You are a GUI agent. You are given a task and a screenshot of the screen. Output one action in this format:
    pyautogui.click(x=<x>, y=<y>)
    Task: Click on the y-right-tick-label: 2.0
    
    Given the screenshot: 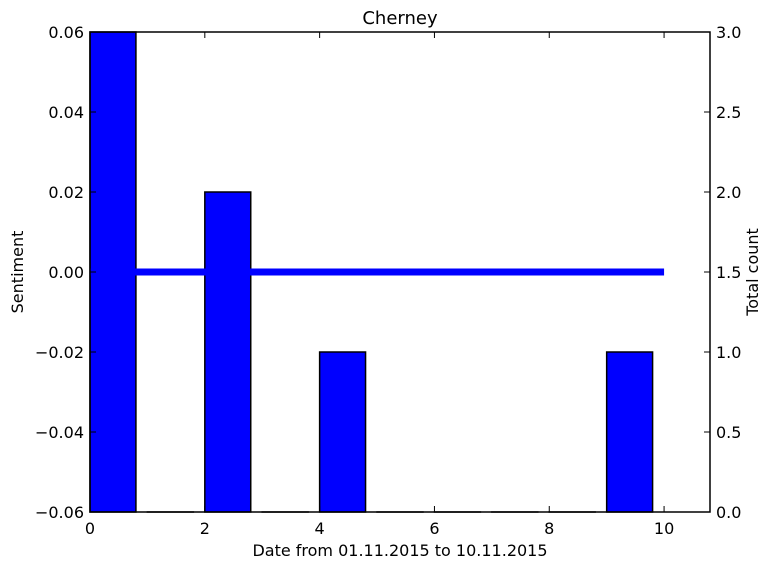 What is the action you would take?
    pyautogui.click(x=728, y=192)
    